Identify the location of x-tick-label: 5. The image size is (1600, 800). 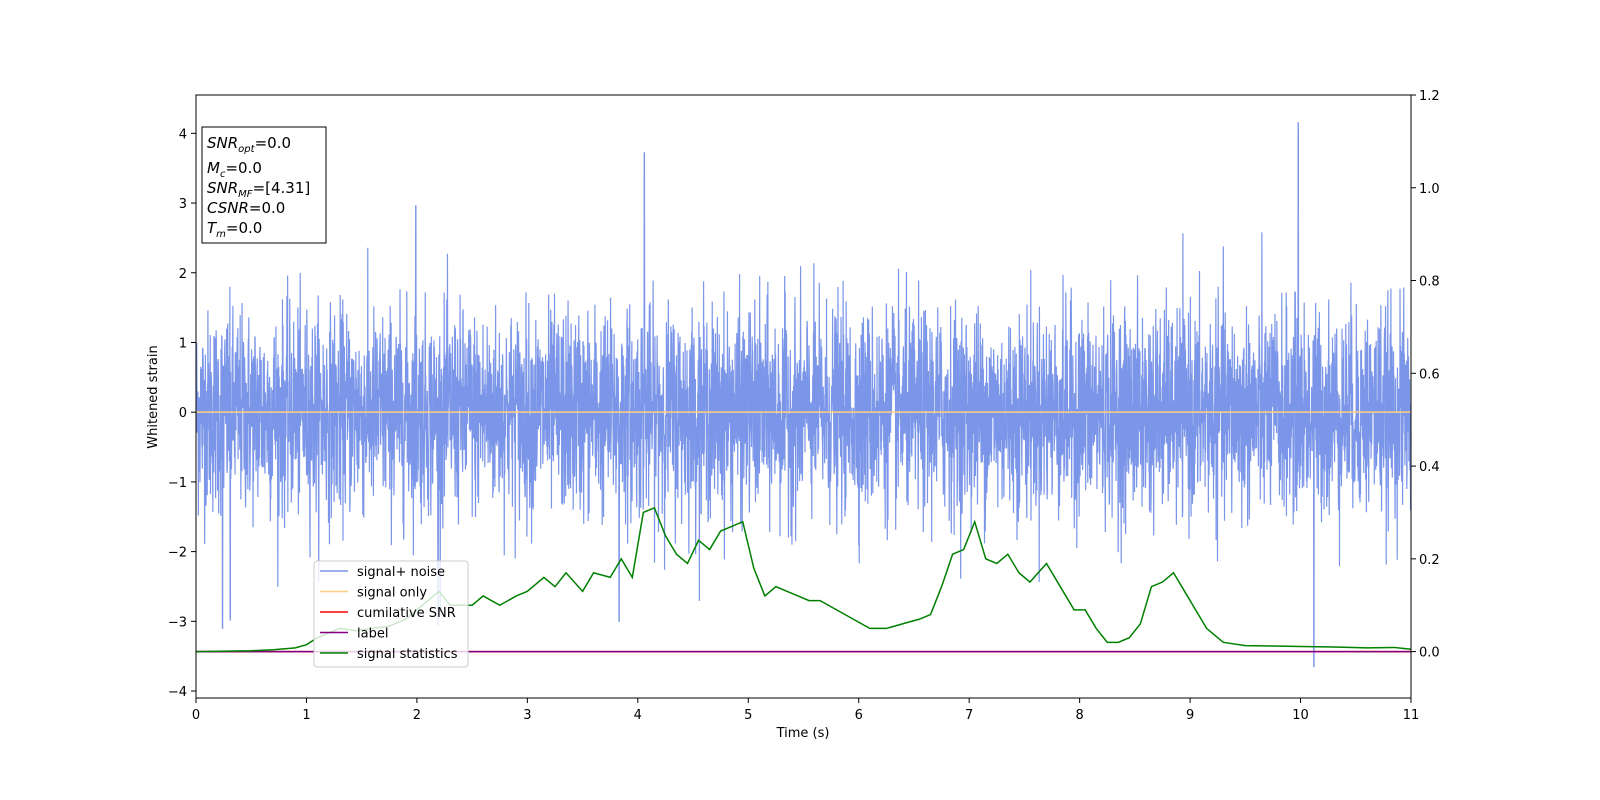
(748, 715).